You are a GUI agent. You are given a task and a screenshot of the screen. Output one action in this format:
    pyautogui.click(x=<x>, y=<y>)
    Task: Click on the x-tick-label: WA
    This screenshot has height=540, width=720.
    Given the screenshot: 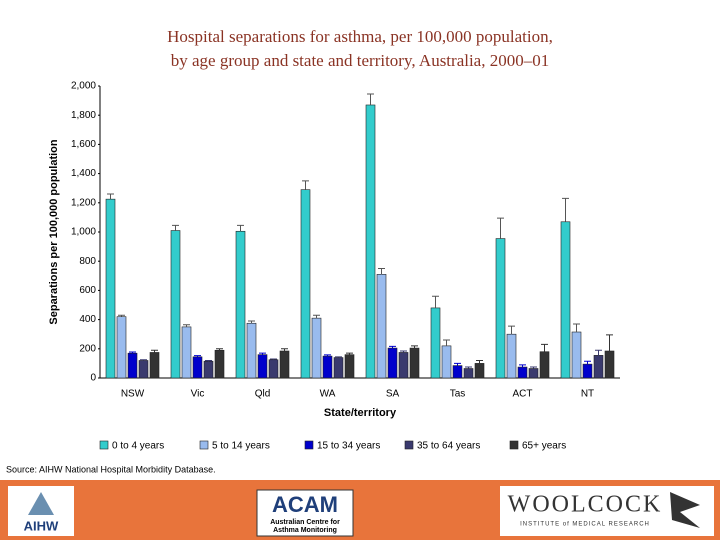 What is the action you would take?
    pyautogui.click(x=328, y=394)
    